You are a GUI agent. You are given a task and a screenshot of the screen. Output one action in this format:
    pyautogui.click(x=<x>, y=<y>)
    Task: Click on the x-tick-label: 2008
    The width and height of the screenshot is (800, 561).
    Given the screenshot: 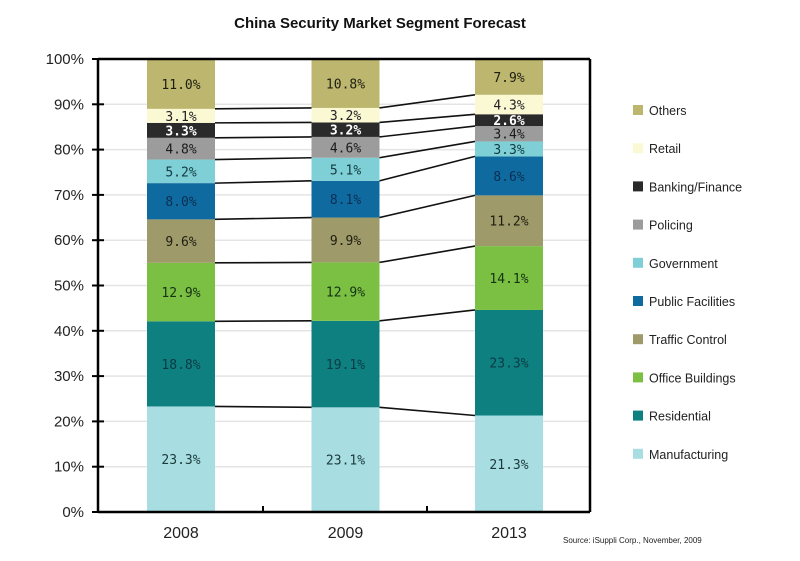 What is the action you would take?
    pyautogui.click(x=181, y=533)
    